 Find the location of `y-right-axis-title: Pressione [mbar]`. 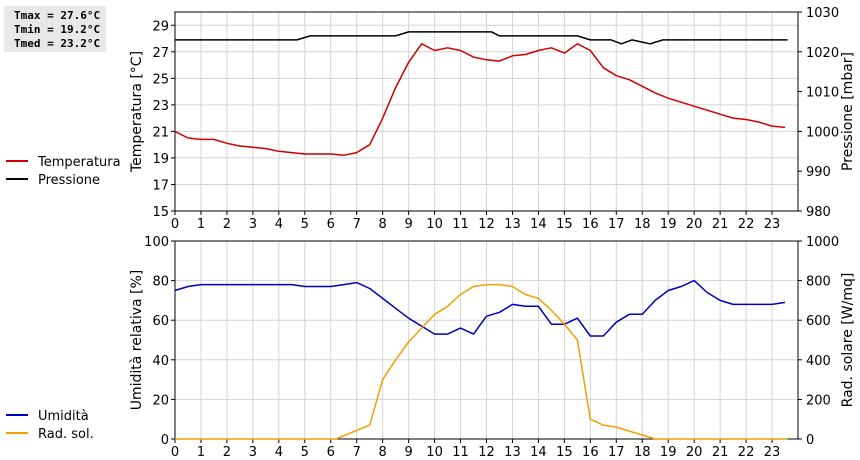

y-right-axis-title: Pressione [mbar] is located at coordinates (848, 111).